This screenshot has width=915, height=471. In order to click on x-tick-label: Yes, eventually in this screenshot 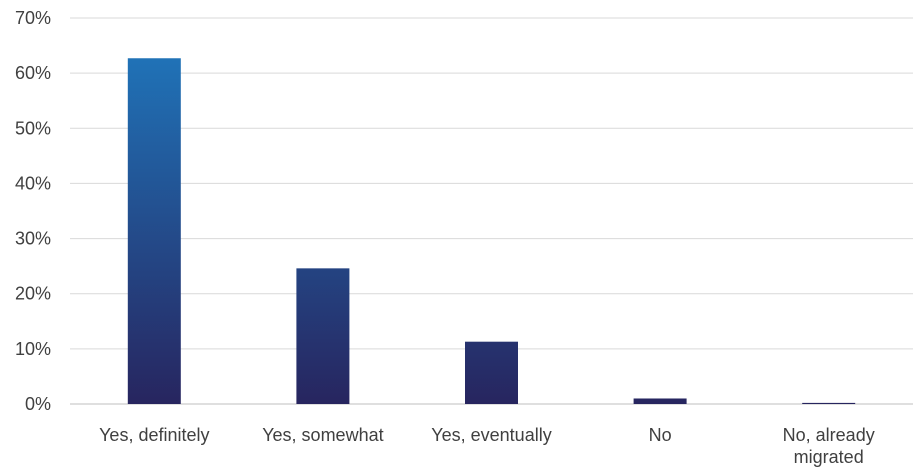, I will do `click(491, 435)`.